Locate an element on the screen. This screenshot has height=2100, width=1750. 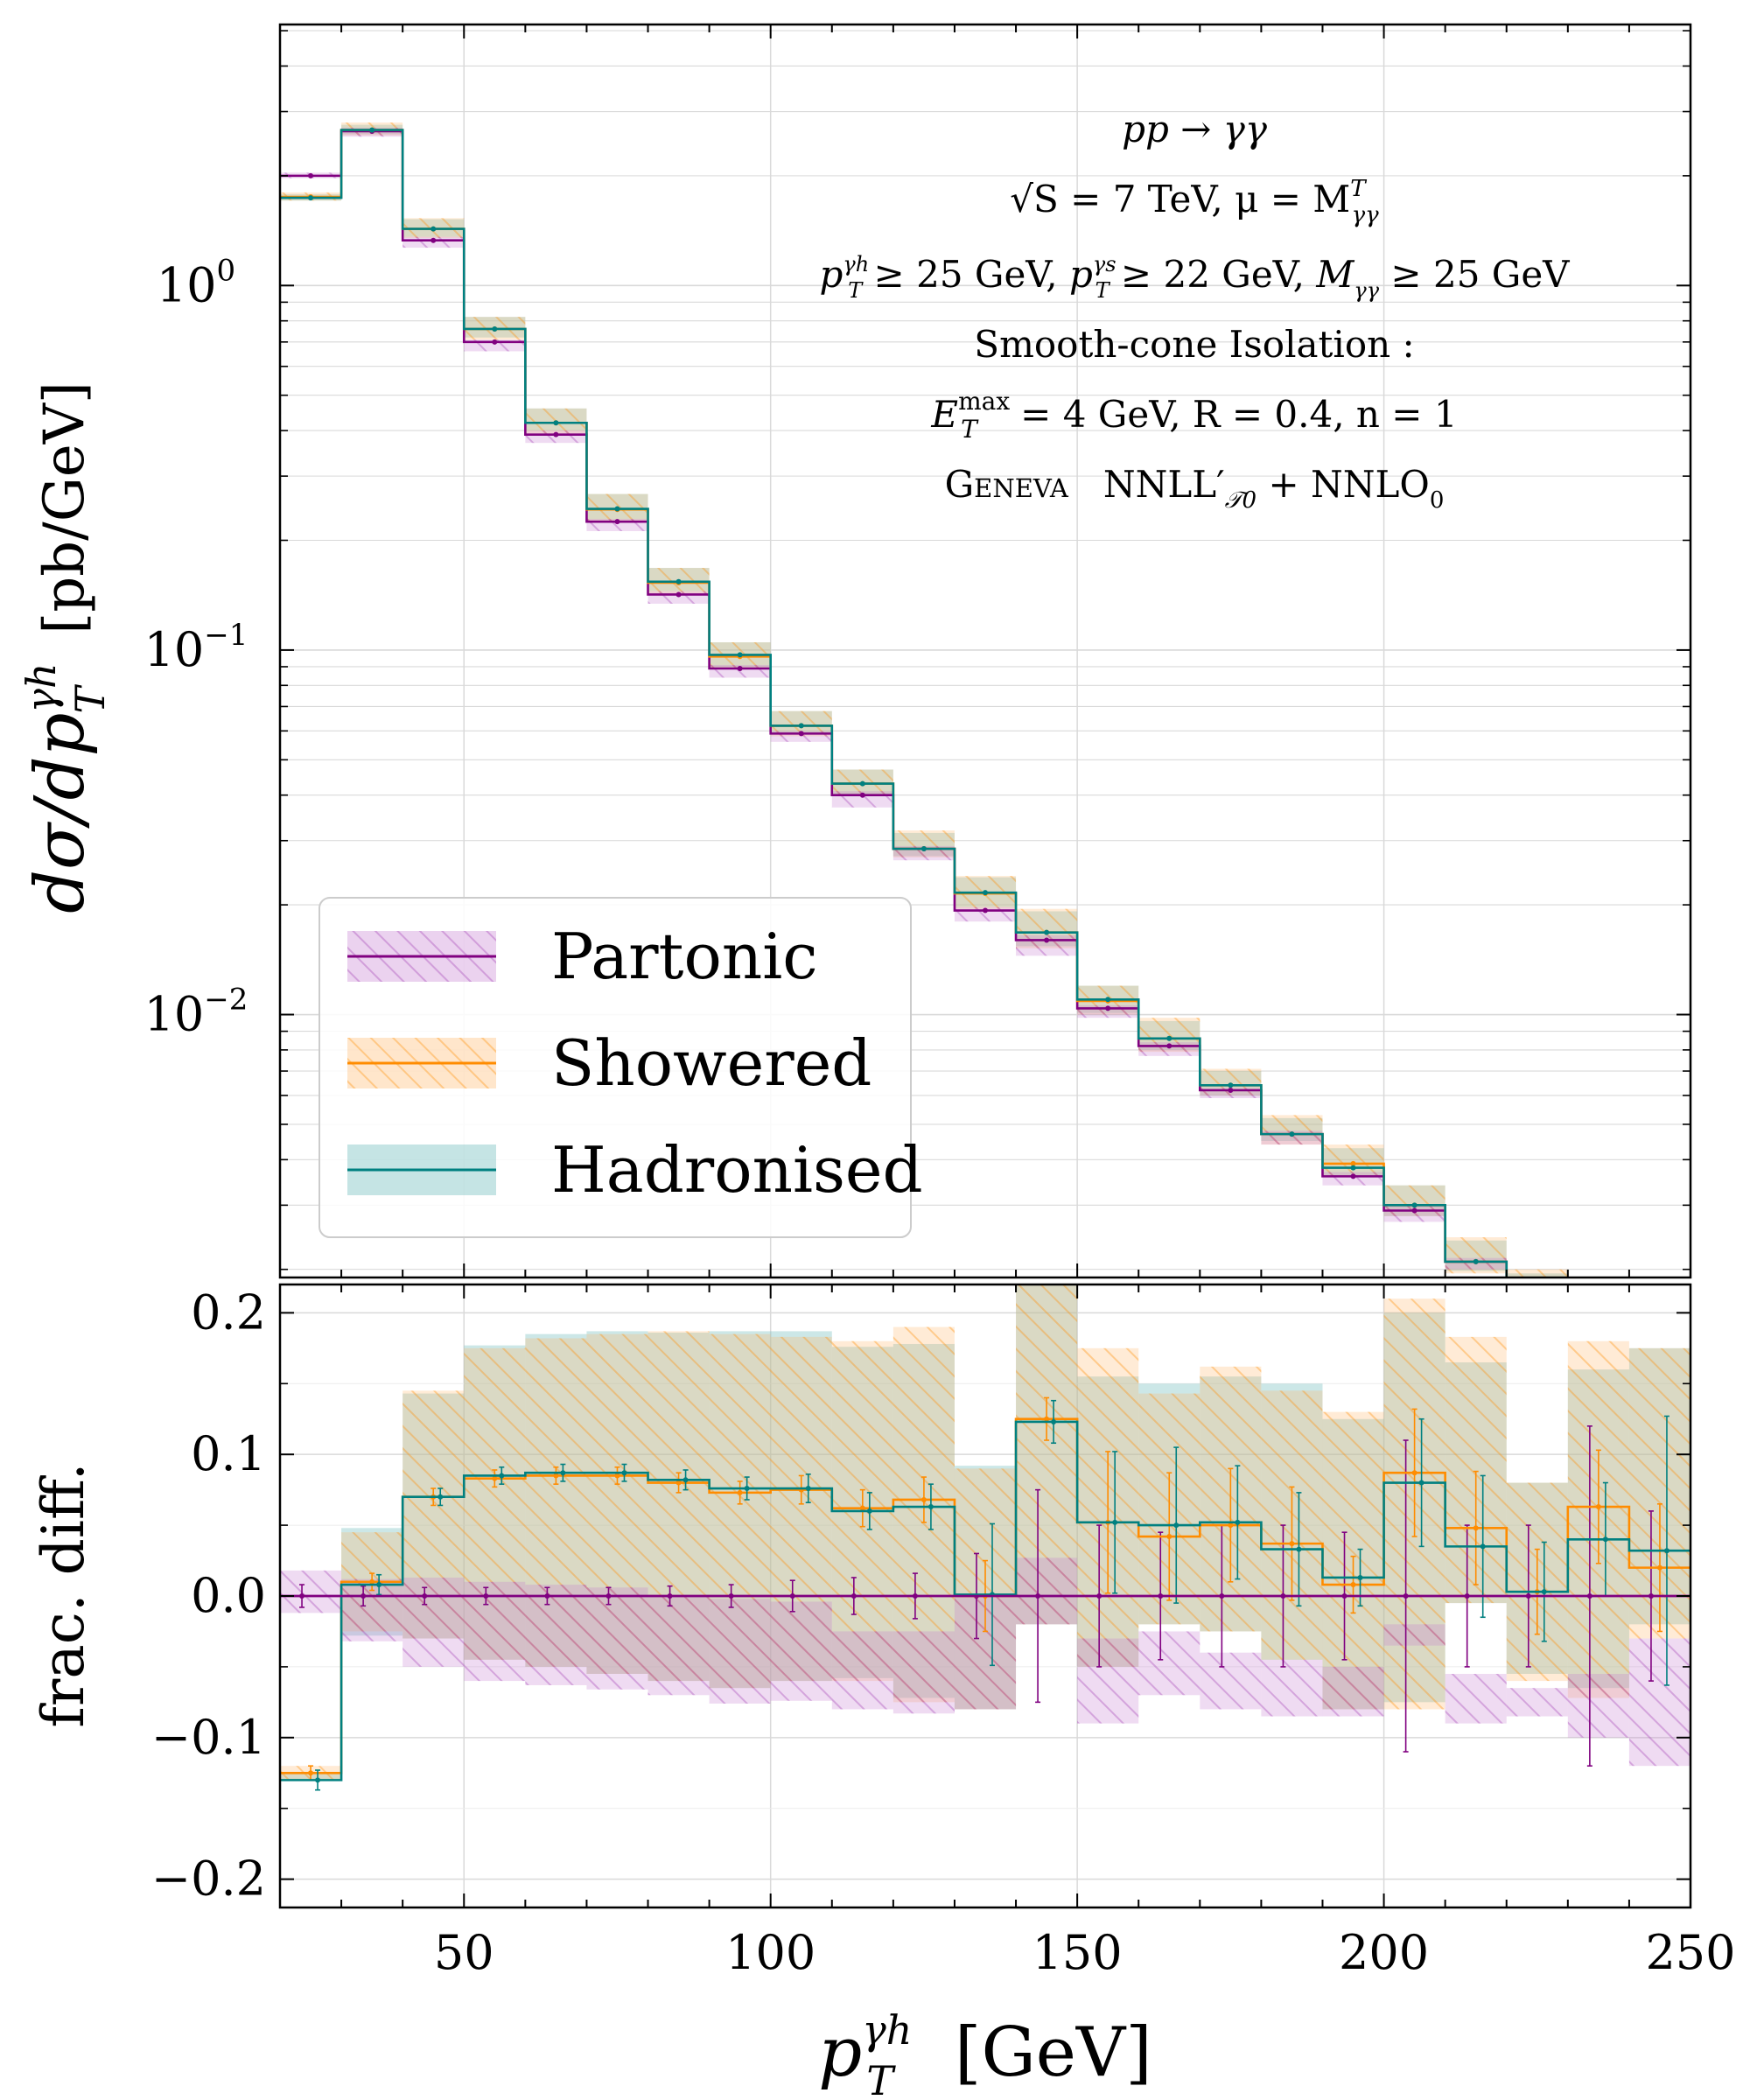
x-label-unit: [GeV] is located at coordinates (1053, 2052).